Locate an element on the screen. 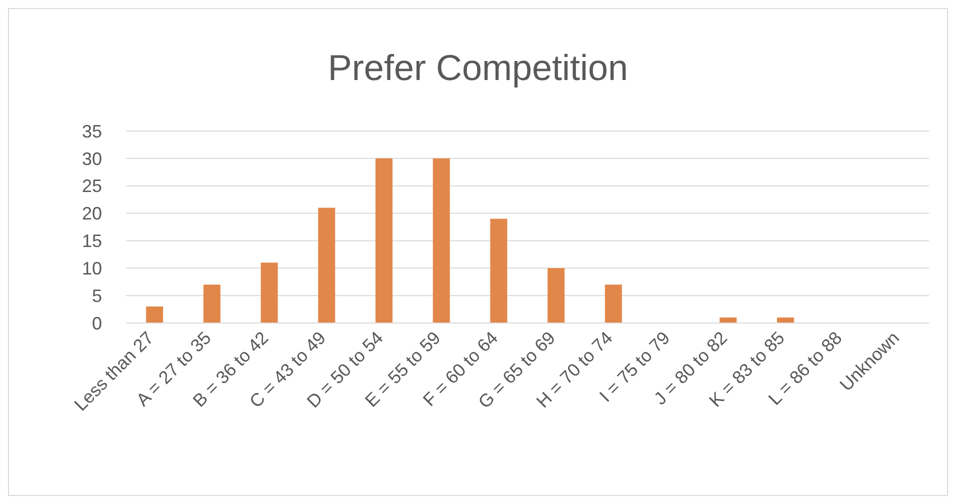 Image resolution: width=956 pixels, height=504 pixels. y-tick-label: 5 is located at coordinates (97, 296).